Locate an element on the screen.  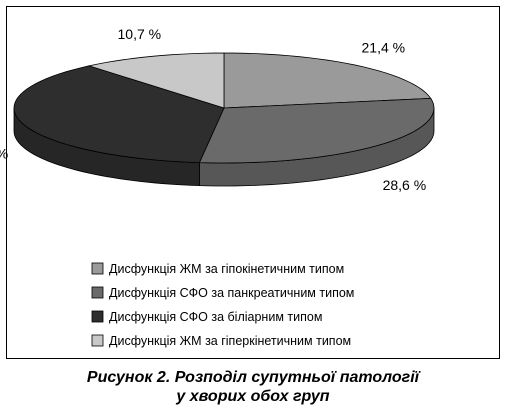
legend-label-3: Дисфункція СФО за біліарним типом is located at coordinates (215, 317).